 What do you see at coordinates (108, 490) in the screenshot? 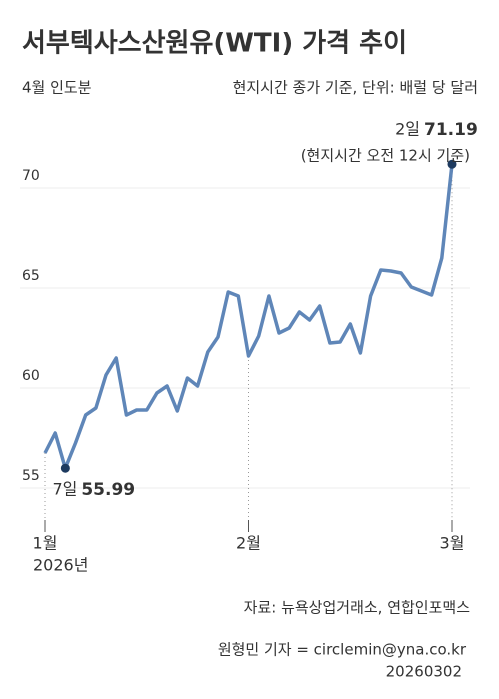
I see `annotation-value: 55.99` at bounding box center [108, 490].